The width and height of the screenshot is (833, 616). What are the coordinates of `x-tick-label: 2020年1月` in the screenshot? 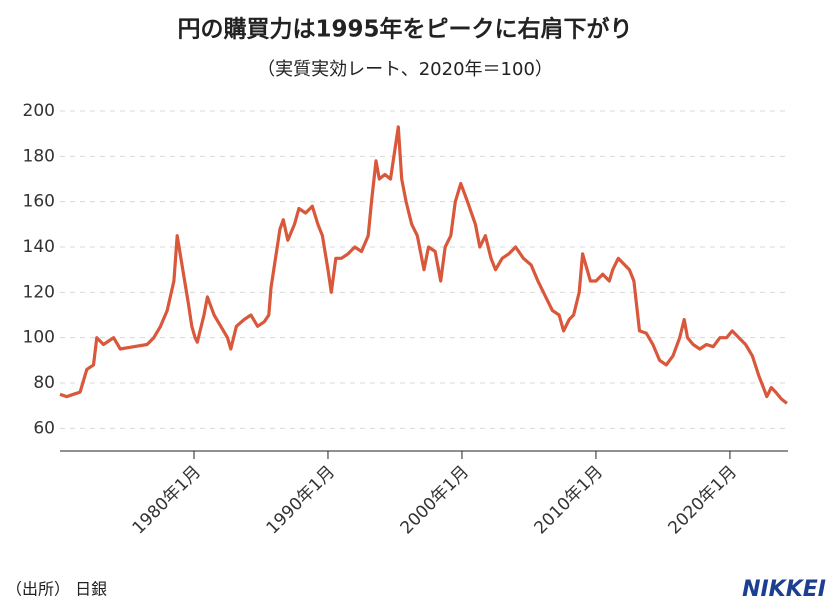 It's located at (703, 500).